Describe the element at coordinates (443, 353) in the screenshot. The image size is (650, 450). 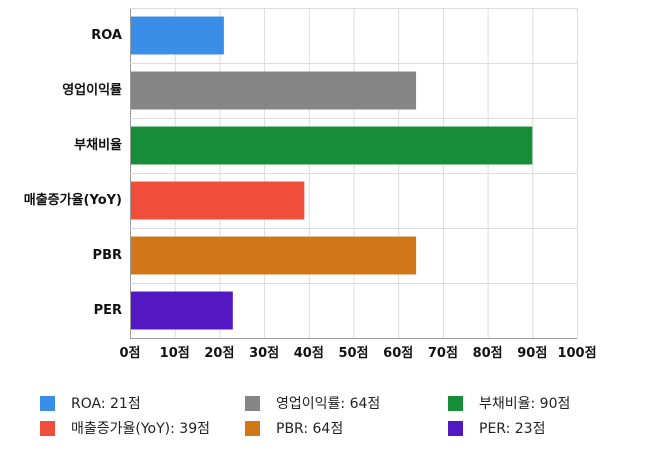
I see `x-tick-label: 70점` at that location.